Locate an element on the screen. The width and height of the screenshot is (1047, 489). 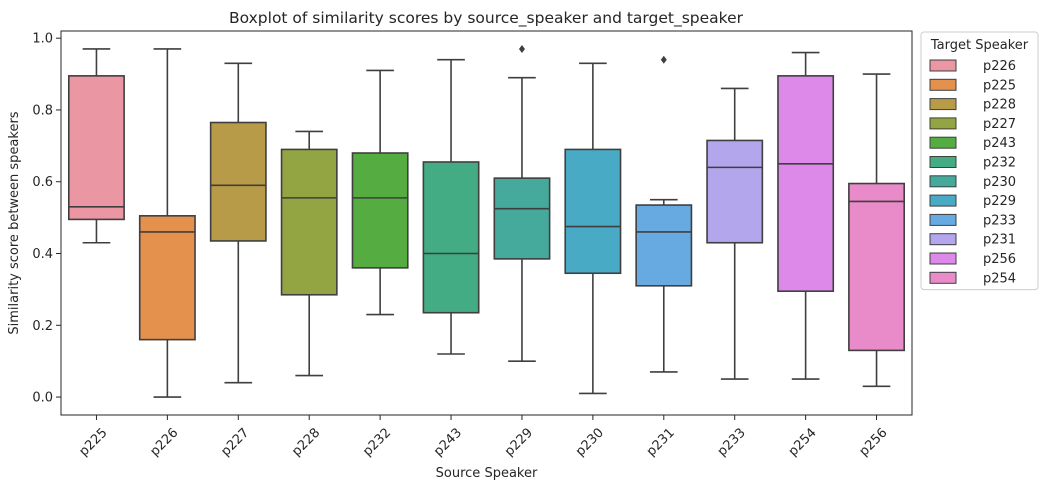
x-tick-label: p231 is located at coordinates (661, 442).